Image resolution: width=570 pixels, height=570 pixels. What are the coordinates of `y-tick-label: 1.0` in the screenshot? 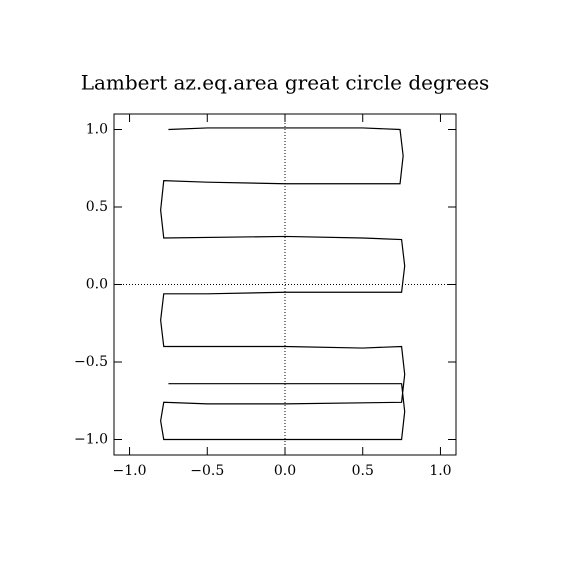 It's located at (97, 130).